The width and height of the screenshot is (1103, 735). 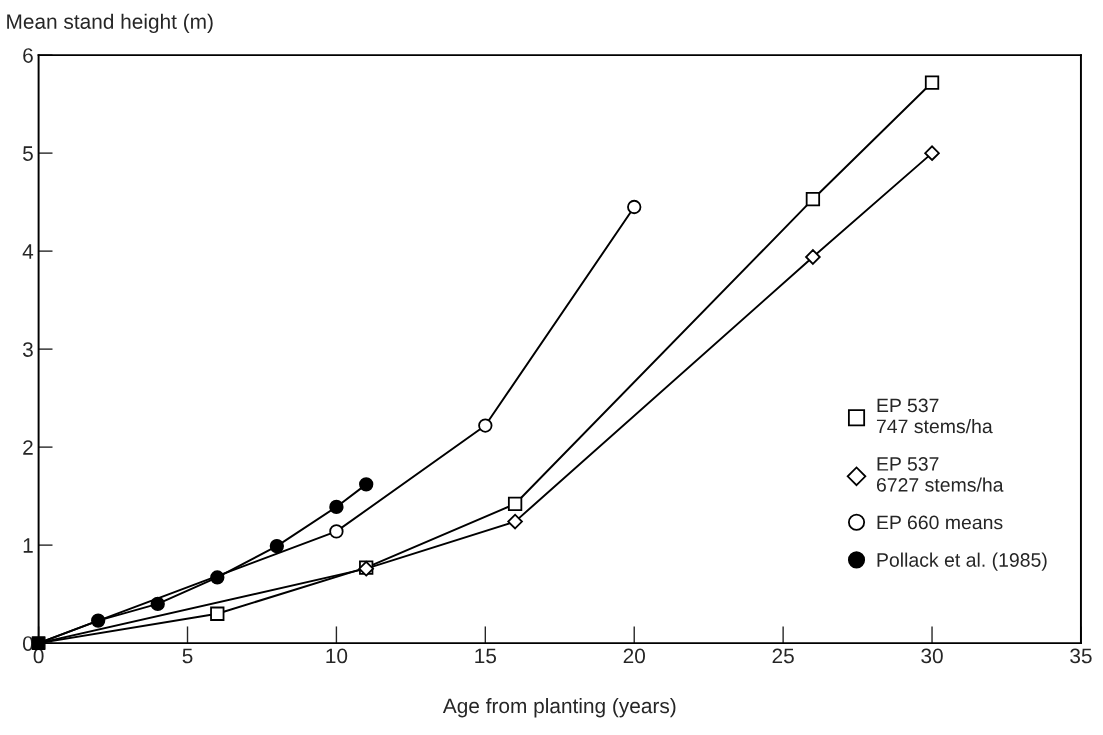 What do you see at coordinates (28, 447) in the screenshot?
I see `y-tick-label: 2` at bounding box center [28, 447].